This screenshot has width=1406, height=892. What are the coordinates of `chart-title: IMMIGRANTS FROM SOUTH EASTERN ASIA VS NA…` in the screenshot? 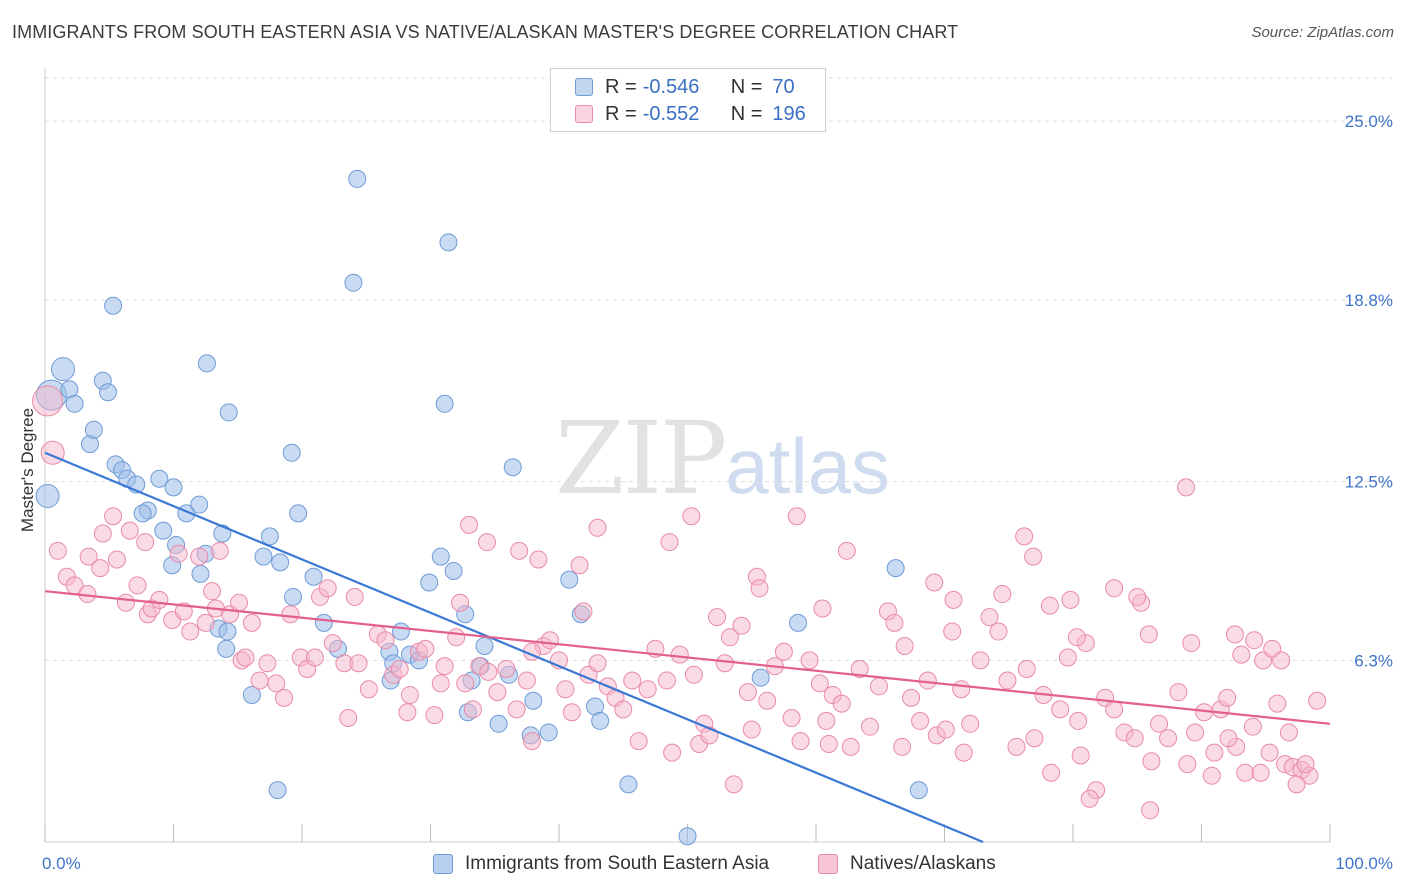 It's located at (485, 32).